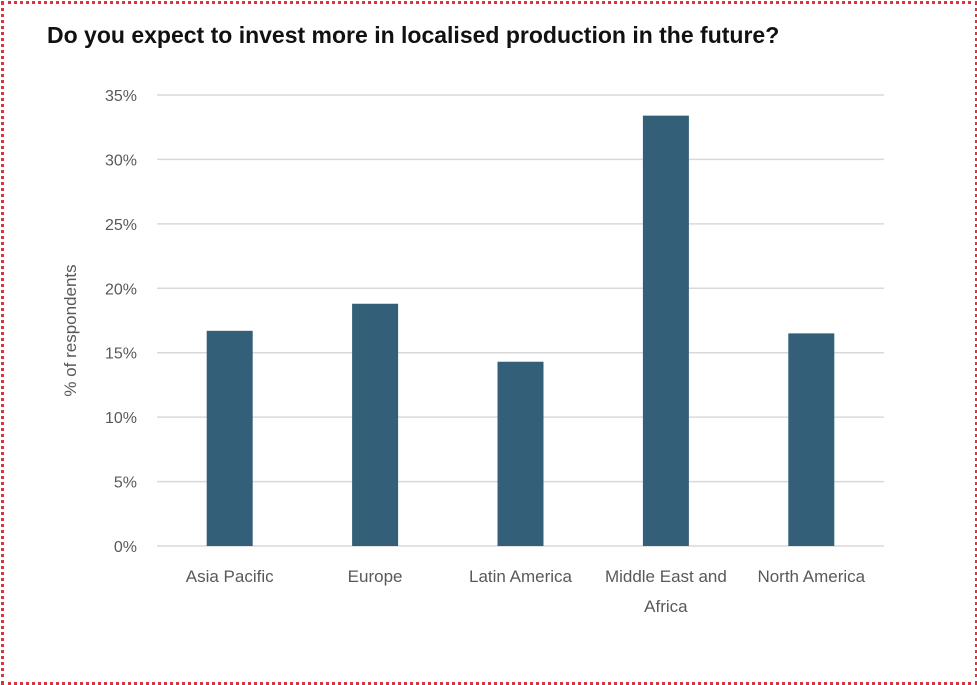 The width and height of the screenshot is (977, 685). I want to click on y-tick-label: 5%, so click(125, 483).